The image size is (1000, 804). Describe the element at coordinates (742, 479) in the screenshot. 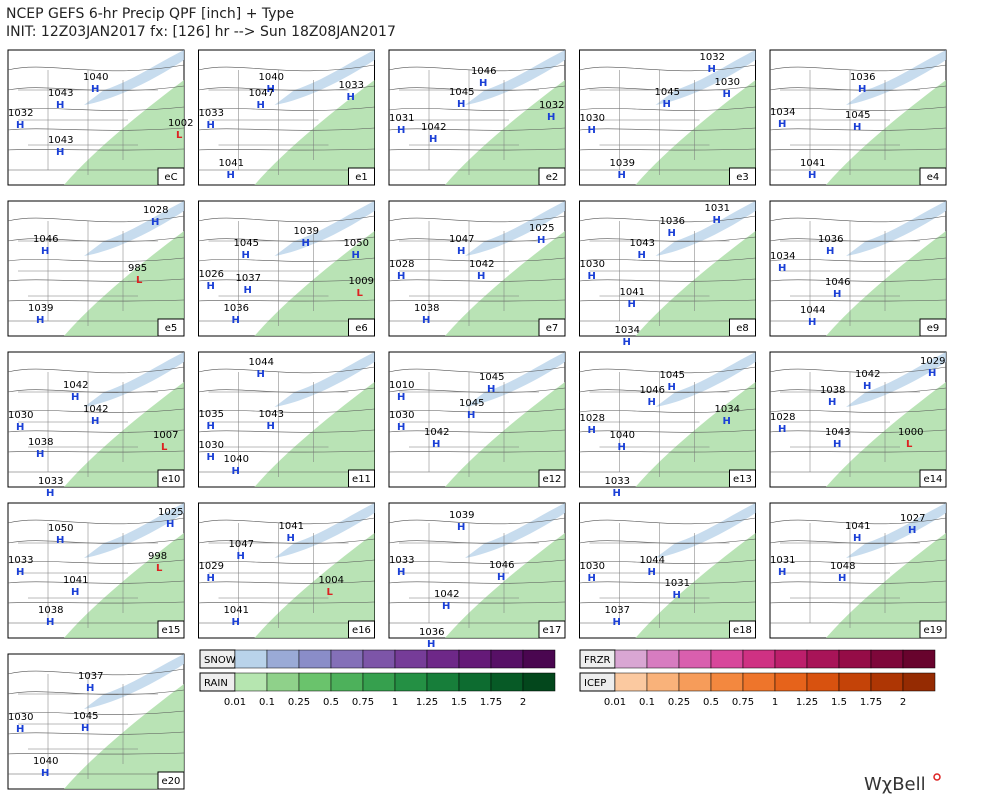

I see `member-label: e13` at that location.